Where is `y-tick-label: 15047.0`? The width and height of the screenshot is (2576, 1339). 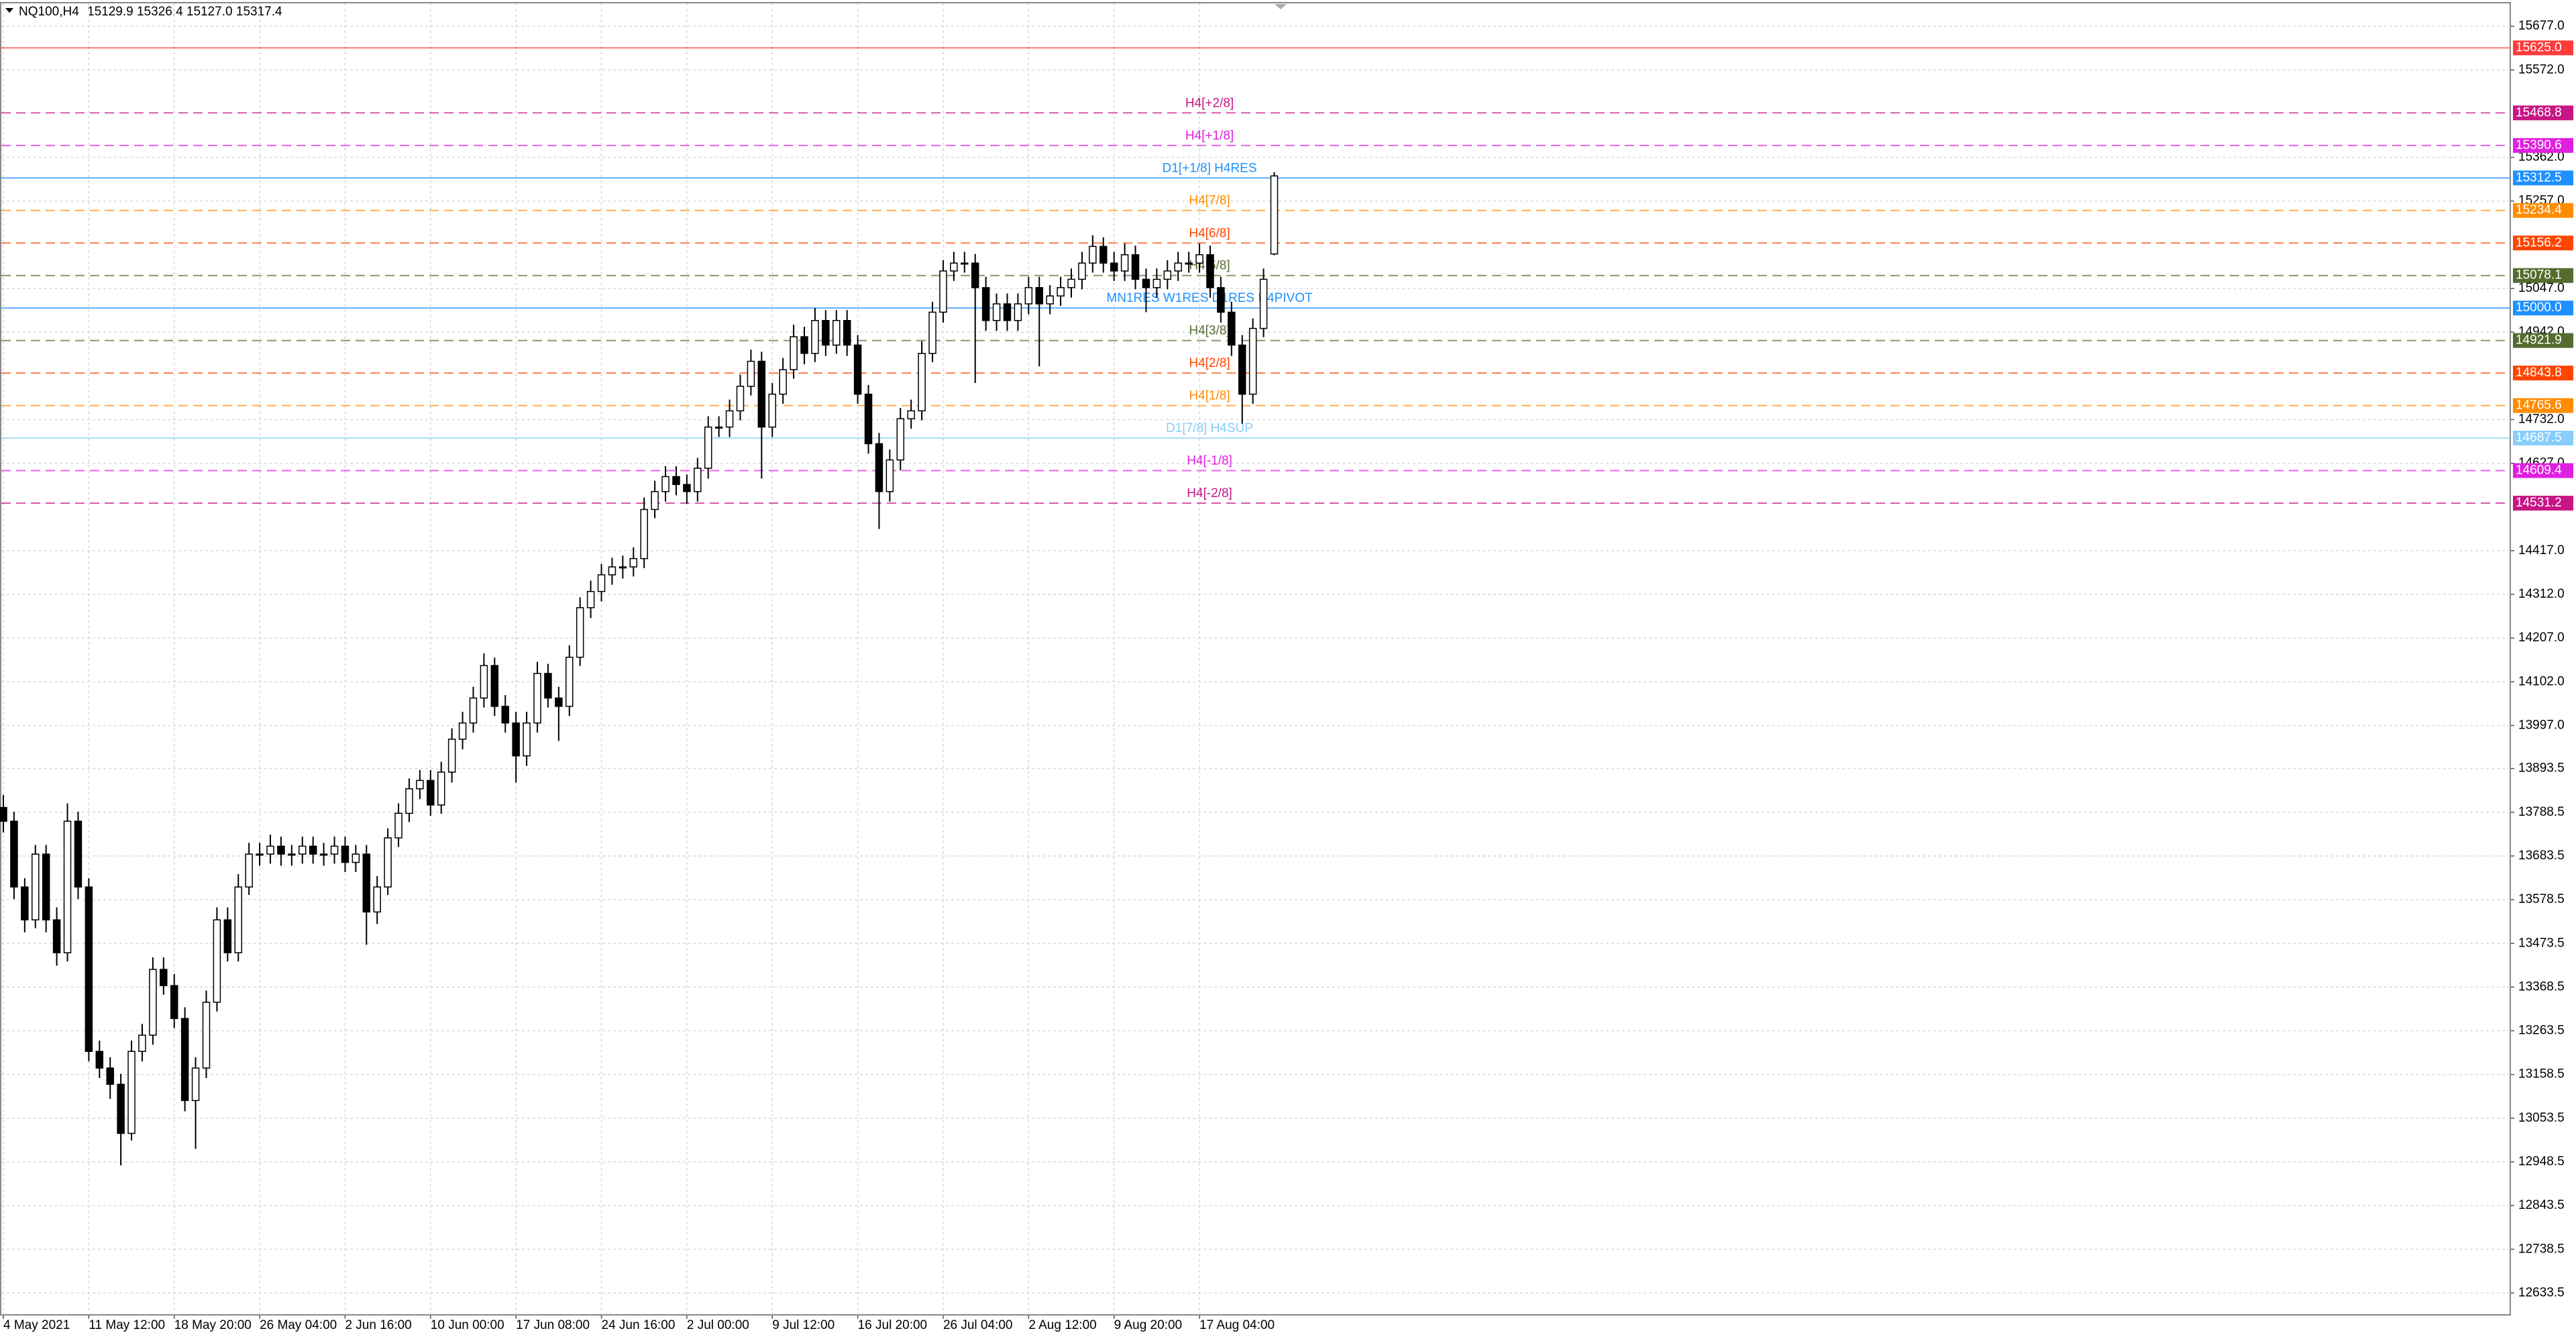
y-tick-label: 15047.0 is located at coordinates (2541, 288).